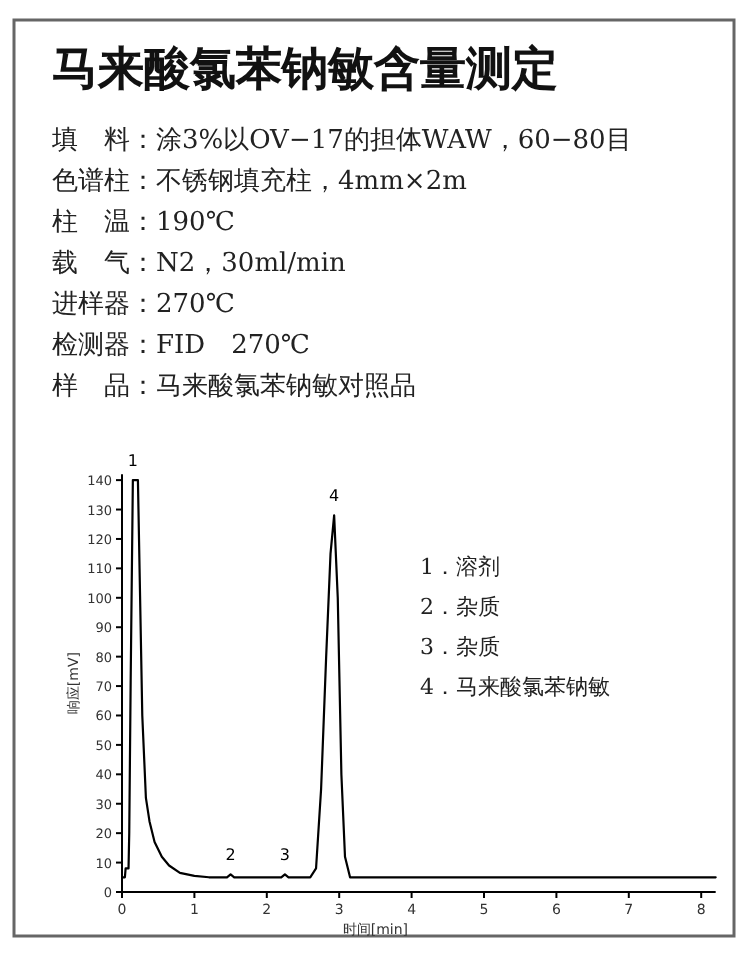 The width and height of the screenshot is (756, 956). I want to click on text: 样 品：马来酸氯苯钠敏对照品, so click(234, 387).